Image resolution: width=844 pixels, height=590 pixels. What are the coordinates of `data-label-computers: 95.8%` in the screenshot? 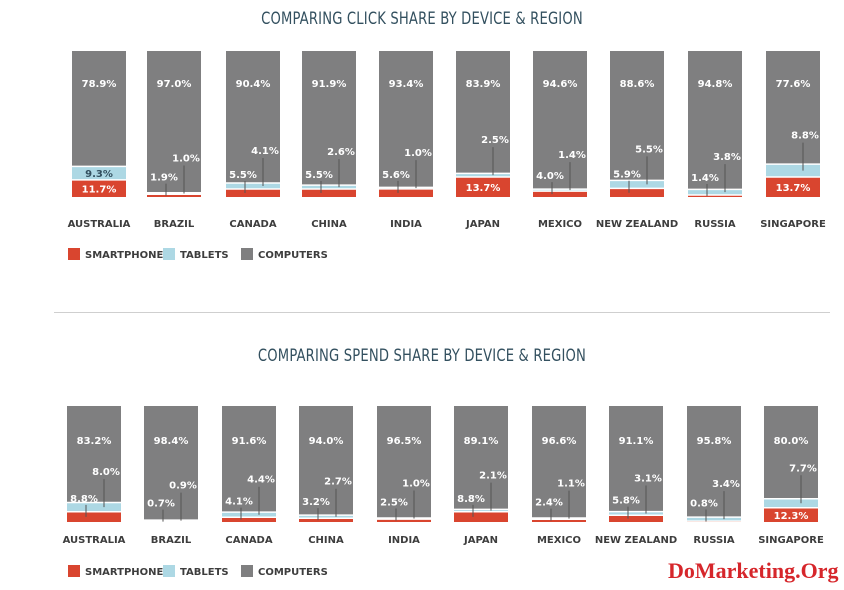 It's located at (714, 441).